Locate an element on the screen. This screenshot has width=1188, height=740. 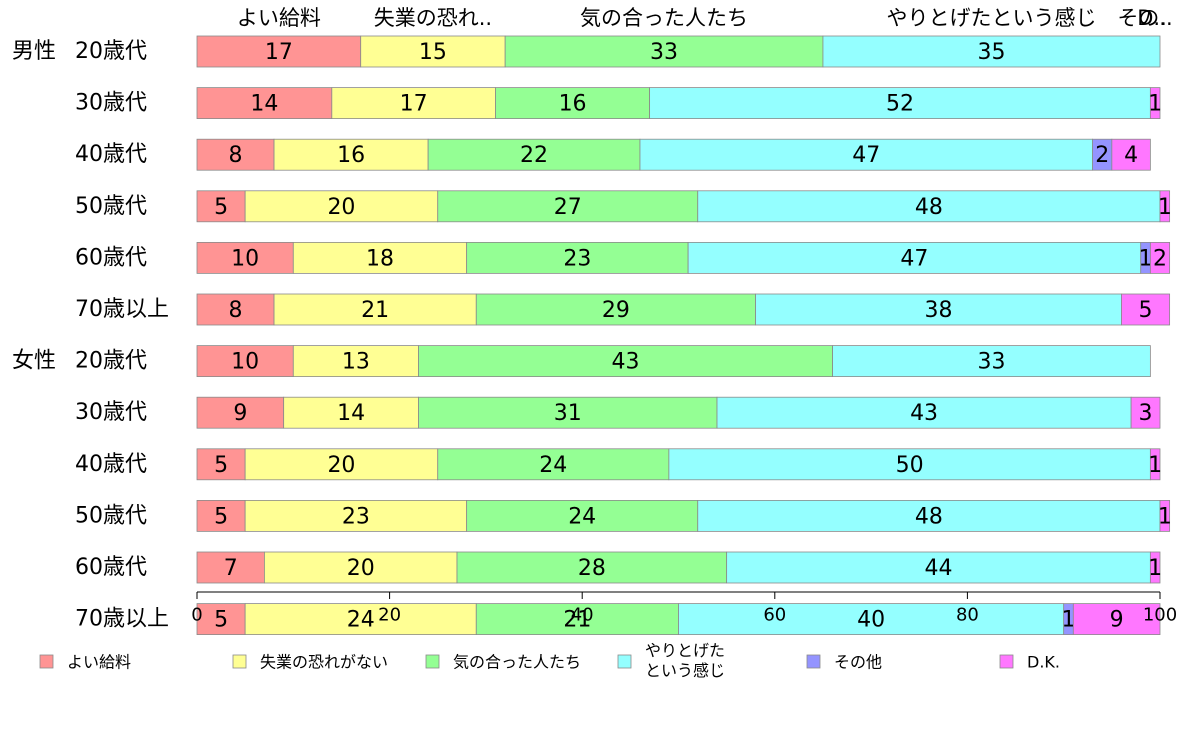
top-label: やりとげたという感じ is located at coordinates (991, 18).